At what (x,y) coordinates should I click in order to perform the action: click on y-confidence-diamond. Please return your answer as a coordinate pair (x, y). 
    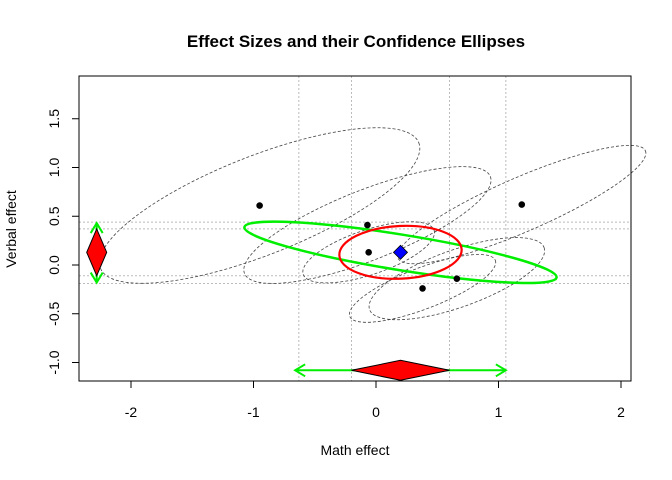
    Looking at the image, I should click on (97, 252).